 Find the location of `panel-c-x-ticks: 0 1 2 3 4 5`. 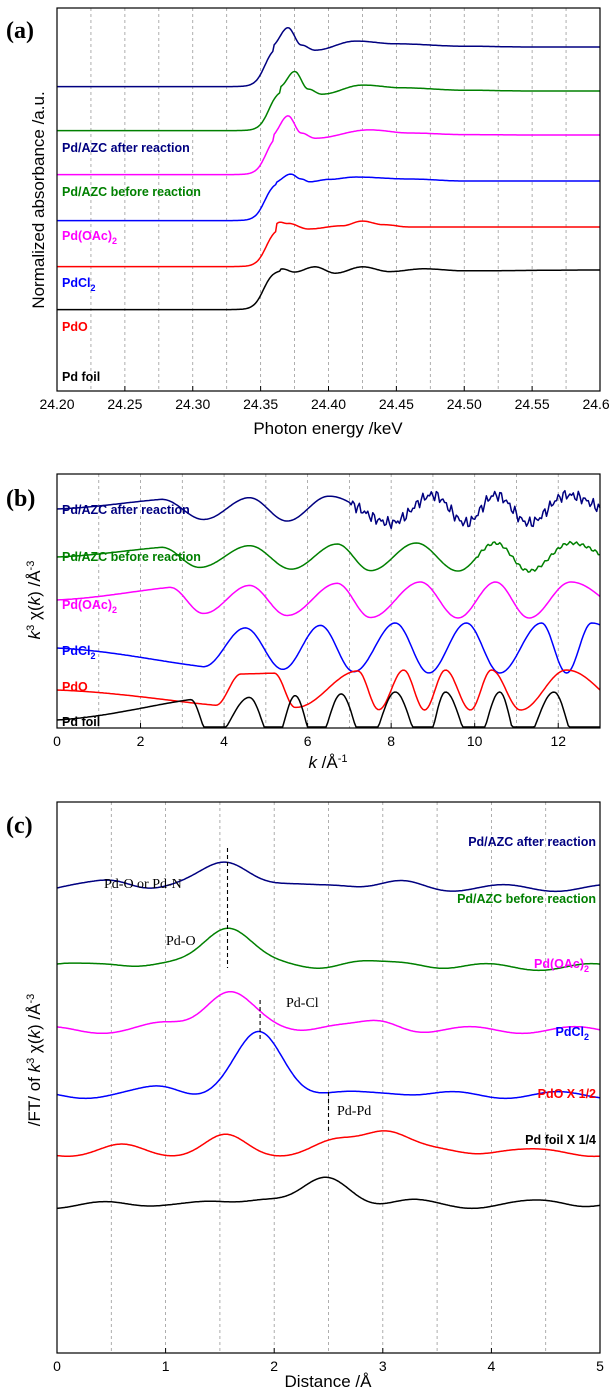

panel-c-x-ticks: 0 1 2 3 4 5 is located at coordinates (328, 1361).